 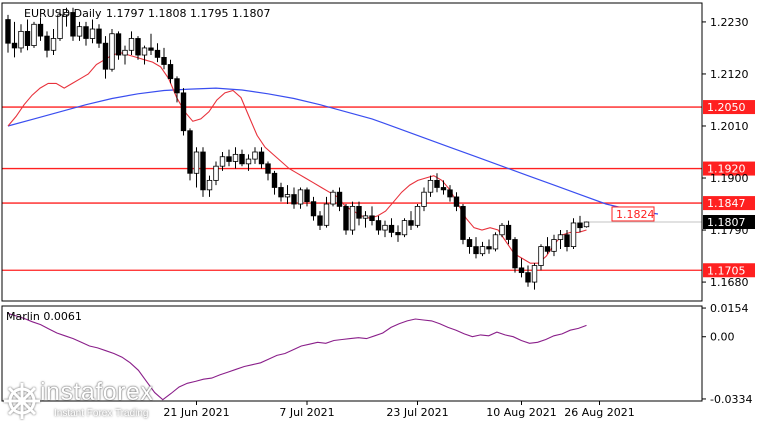 What do you see at coordinates (417, 412) in the screenshot?
I see `x-tick-label: 23 Jul 2021` at bounding box center [417, 412].